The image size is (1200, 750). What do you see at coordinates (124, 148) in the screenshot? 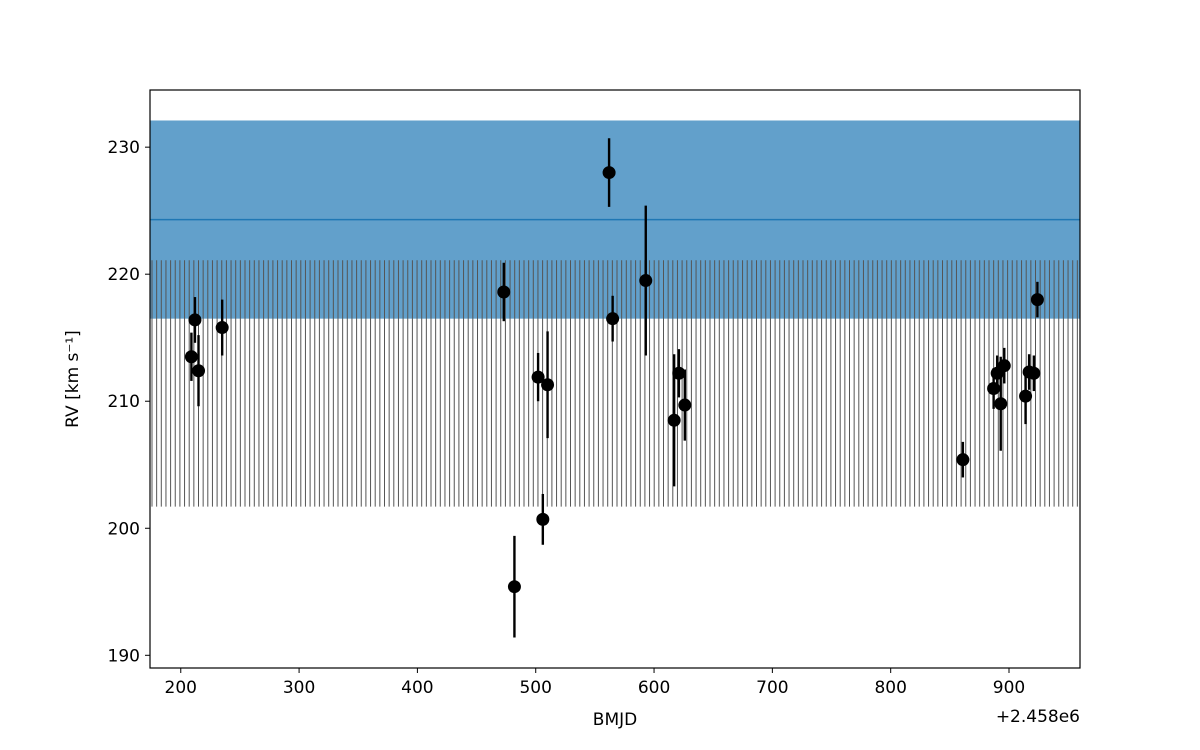
I see `y-tick-label: 230` at bounding box center [124, 148].